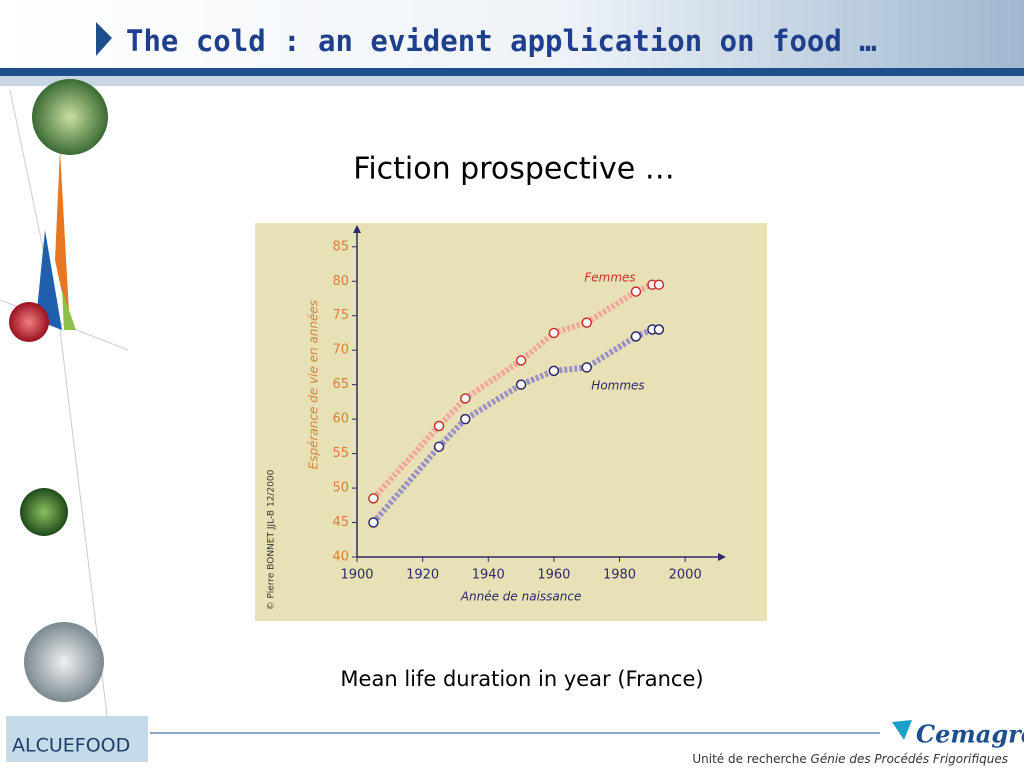 Image resolution: width=1024 pixels, height=768 pixels. Describe the element at coordinates (749, 759) in the screenshot. I see `footer-unit: Unité de recherche` at that location.